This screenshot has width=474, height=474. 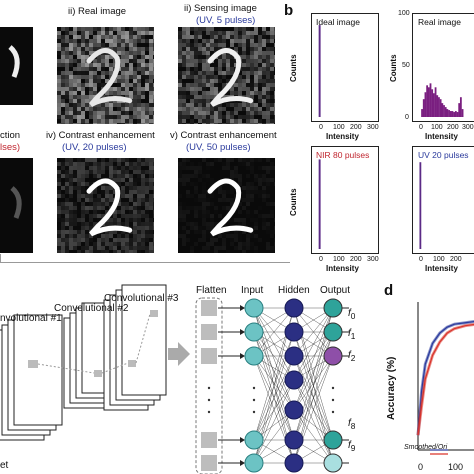 I want to click on image-sensing, so click(x=226, y=75).